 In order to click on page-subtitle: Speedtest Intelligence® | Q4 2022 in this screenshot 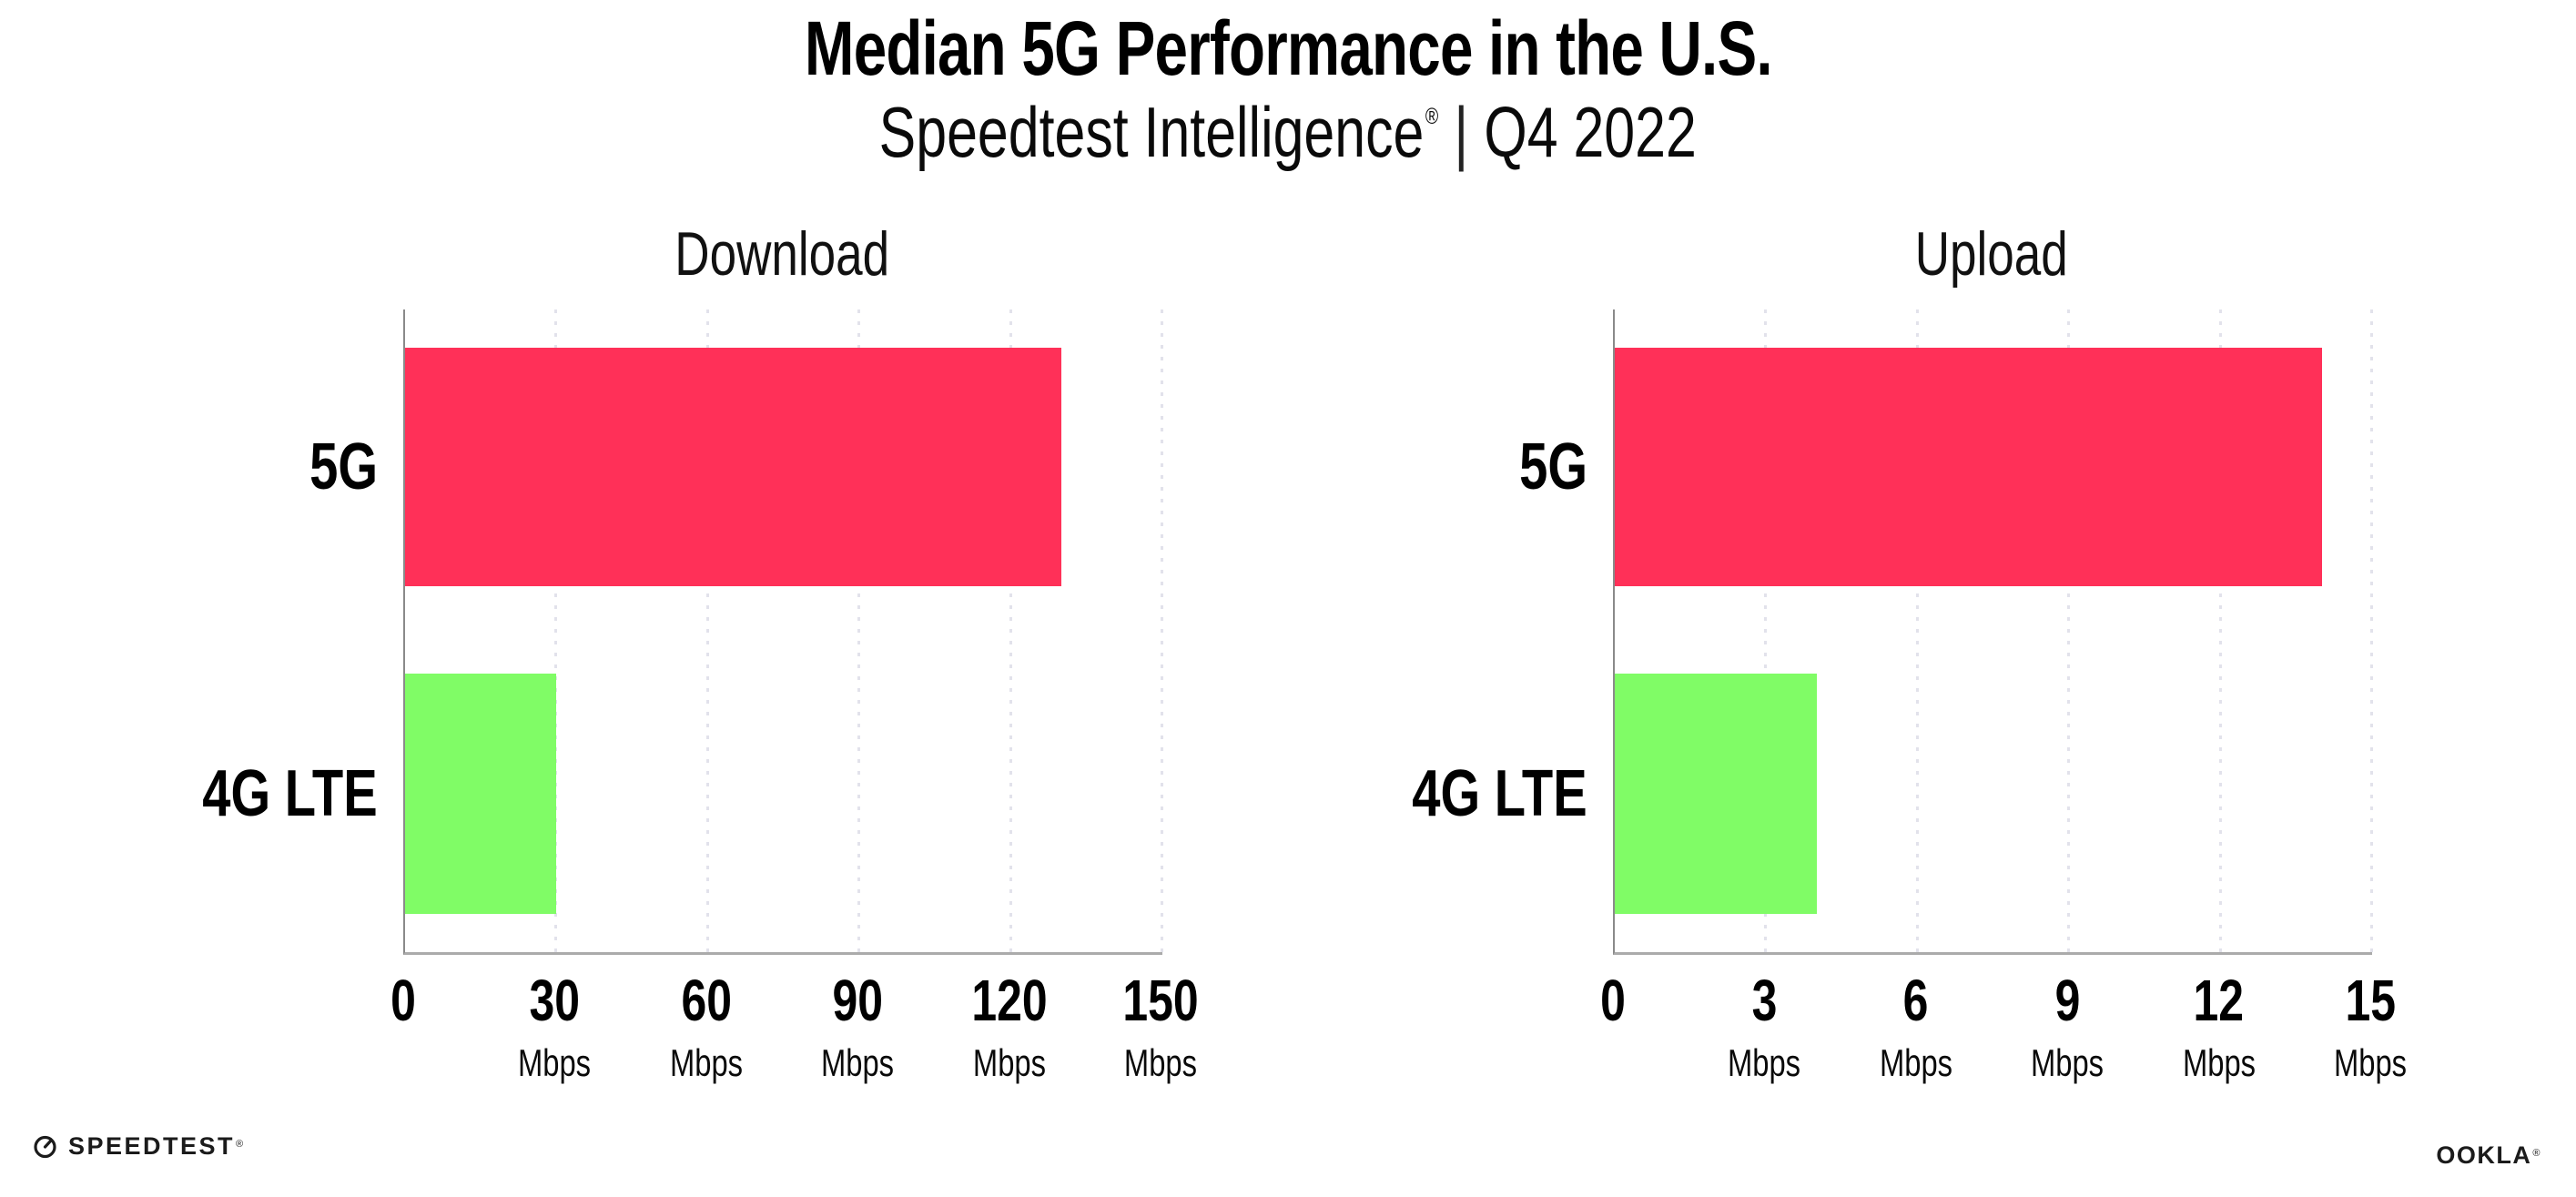, I will do `click(1288, 140)`.